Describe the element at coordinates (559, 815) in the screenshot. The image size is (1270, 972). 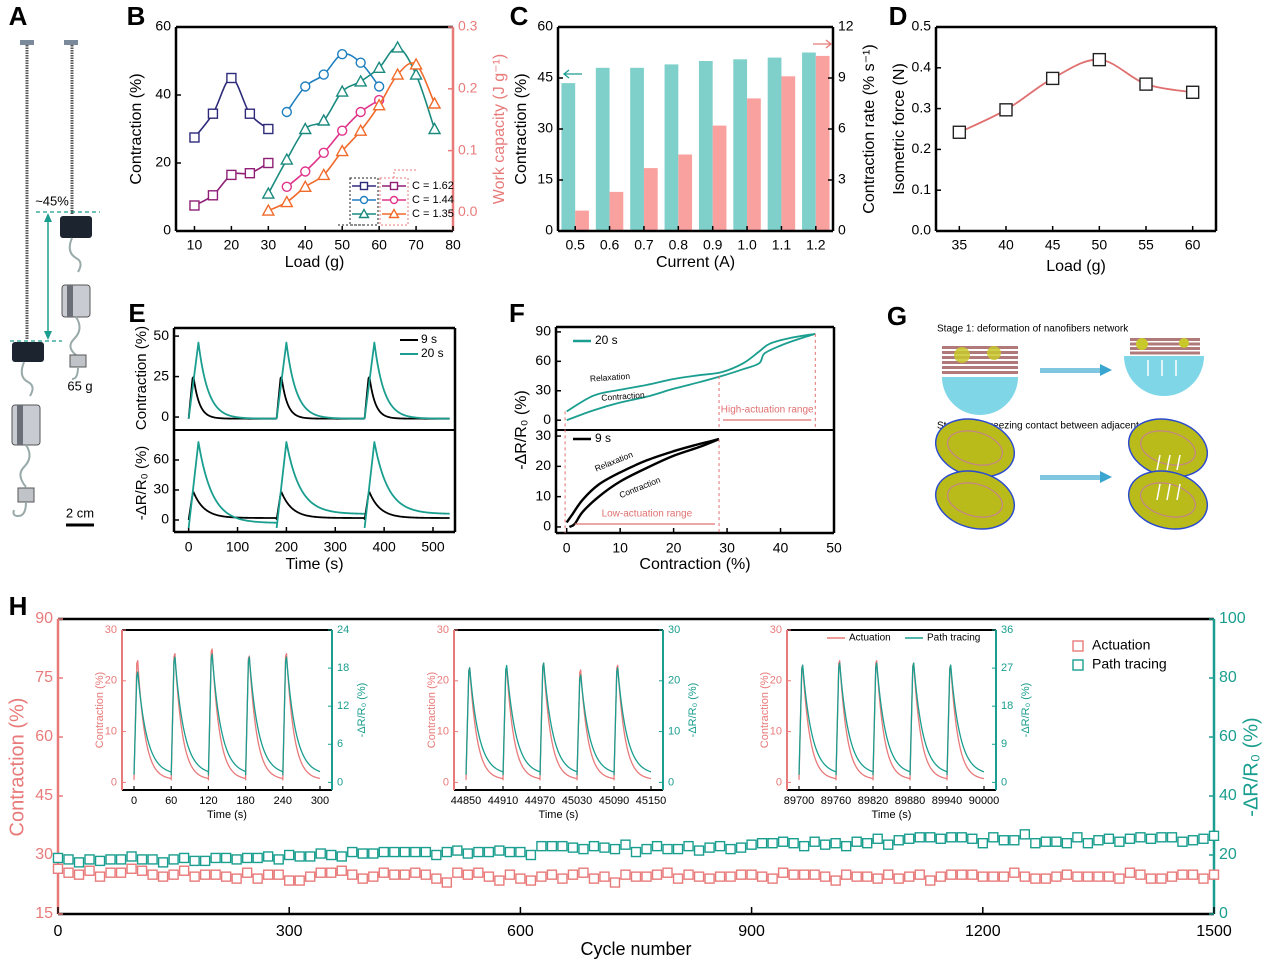
I see `inset-x-axis-title: Time (s)` at that location.